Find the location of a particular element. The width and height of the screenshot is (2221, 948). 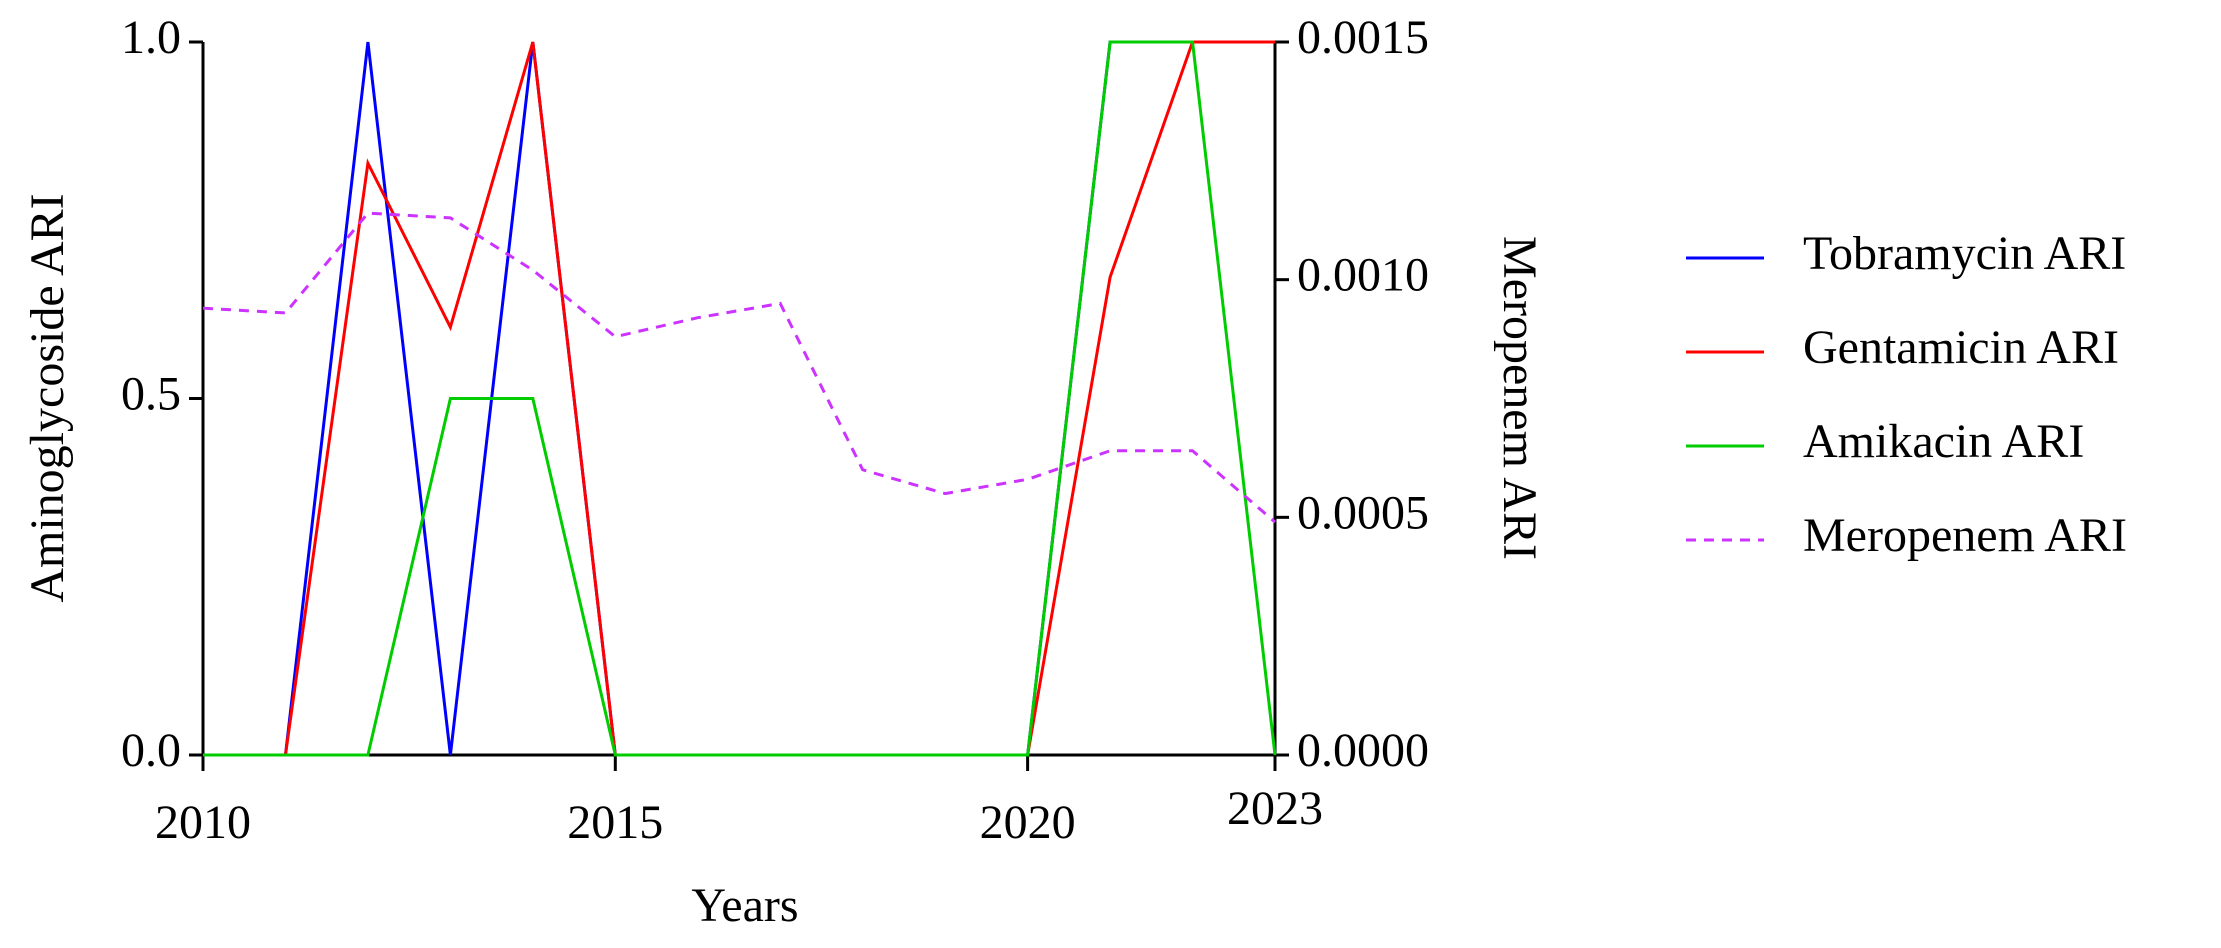

legend-label: Meropenem ARI is located at coordinates (1965, 535).